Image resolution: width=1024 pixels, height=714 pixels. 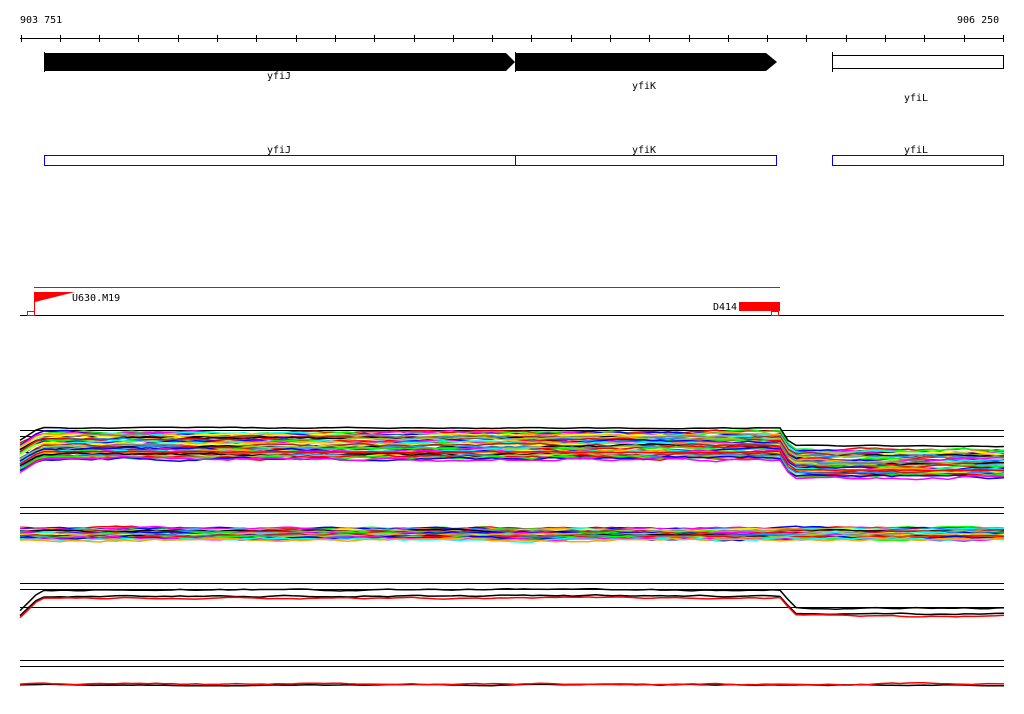 What do you see at coordinates (512, 38) in the screenshot?
I see `coordinate-ruler` at bounding box center [512, 38].